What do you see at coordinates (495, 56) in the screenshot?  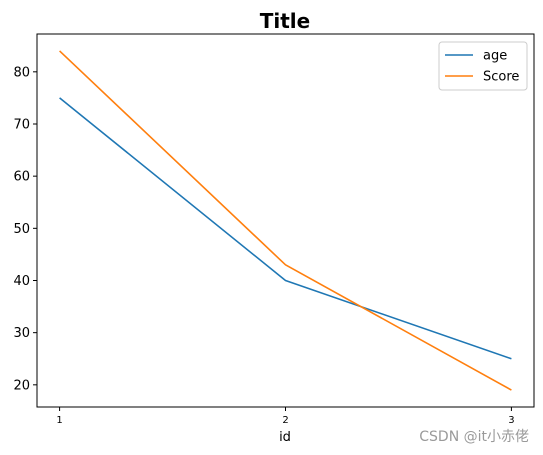 I see `legend-label: age` at bounding box center [495, 56].